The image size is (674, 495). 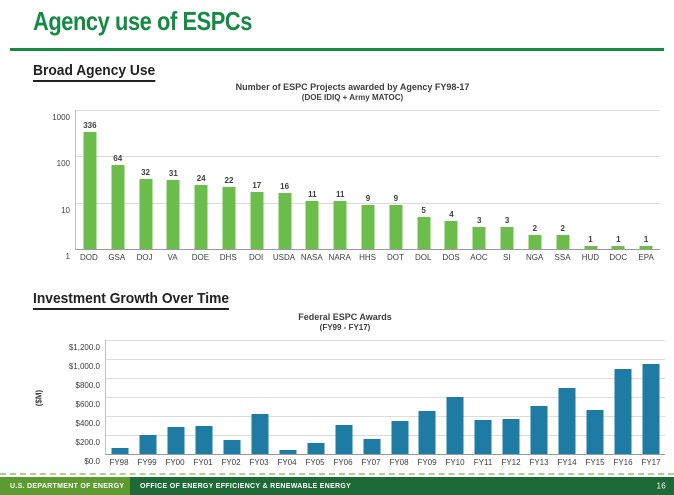 I want to click on x-tick-label: FY02, so click(x=231, y=462).